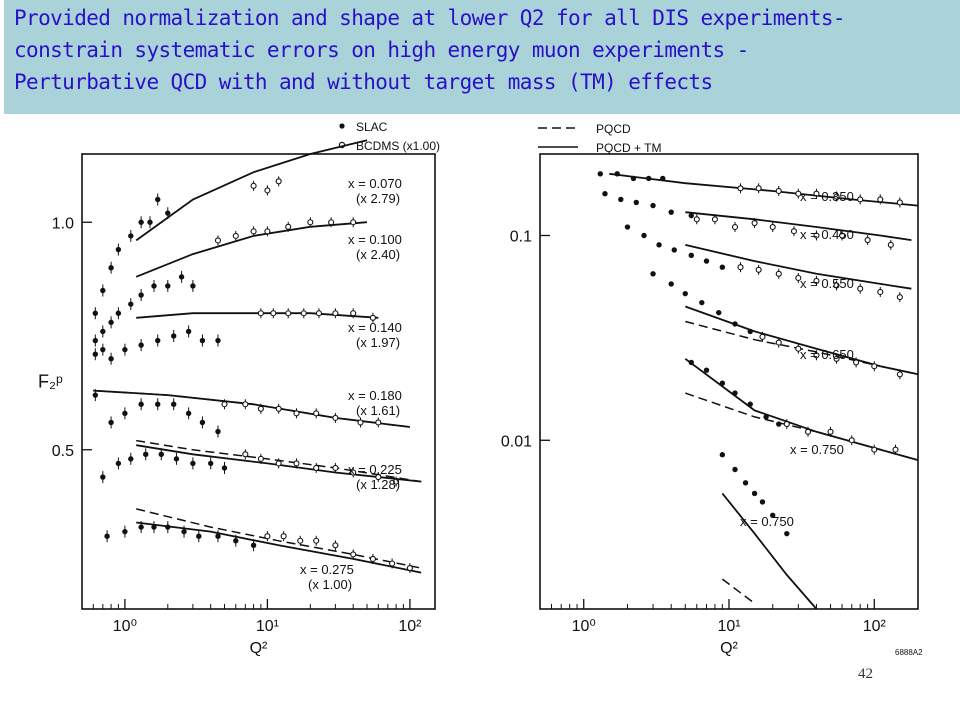 The image size is (960, 720). I want to click on series-x-label: x = 0.100, so click(375, 239).